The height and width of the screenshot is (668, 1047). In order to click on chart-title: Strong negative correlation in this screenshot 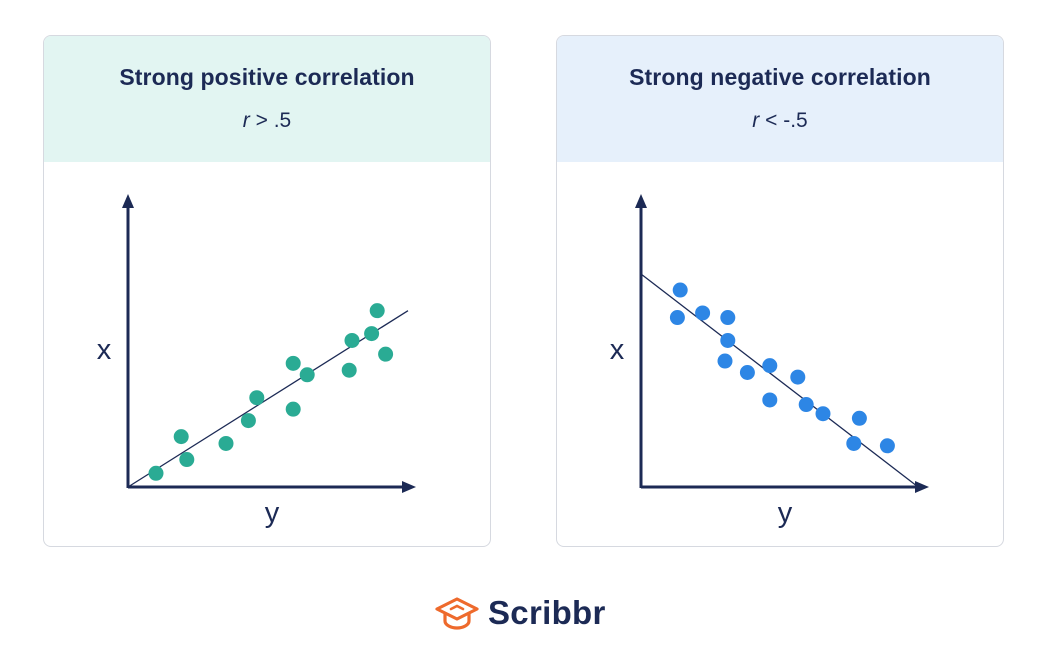, I will do `click(780, 77)`.